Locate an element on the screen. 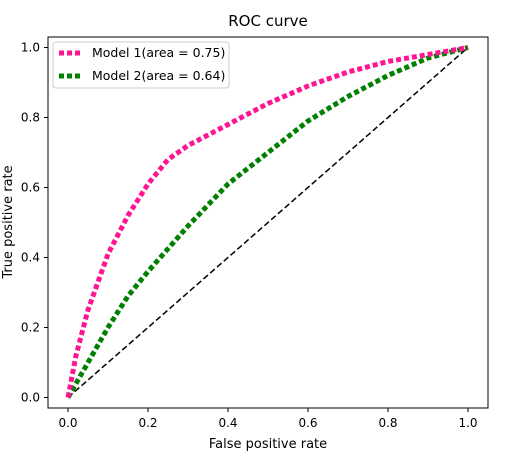  y-axis-label: True positive rate is located at coordinates (8, 222).